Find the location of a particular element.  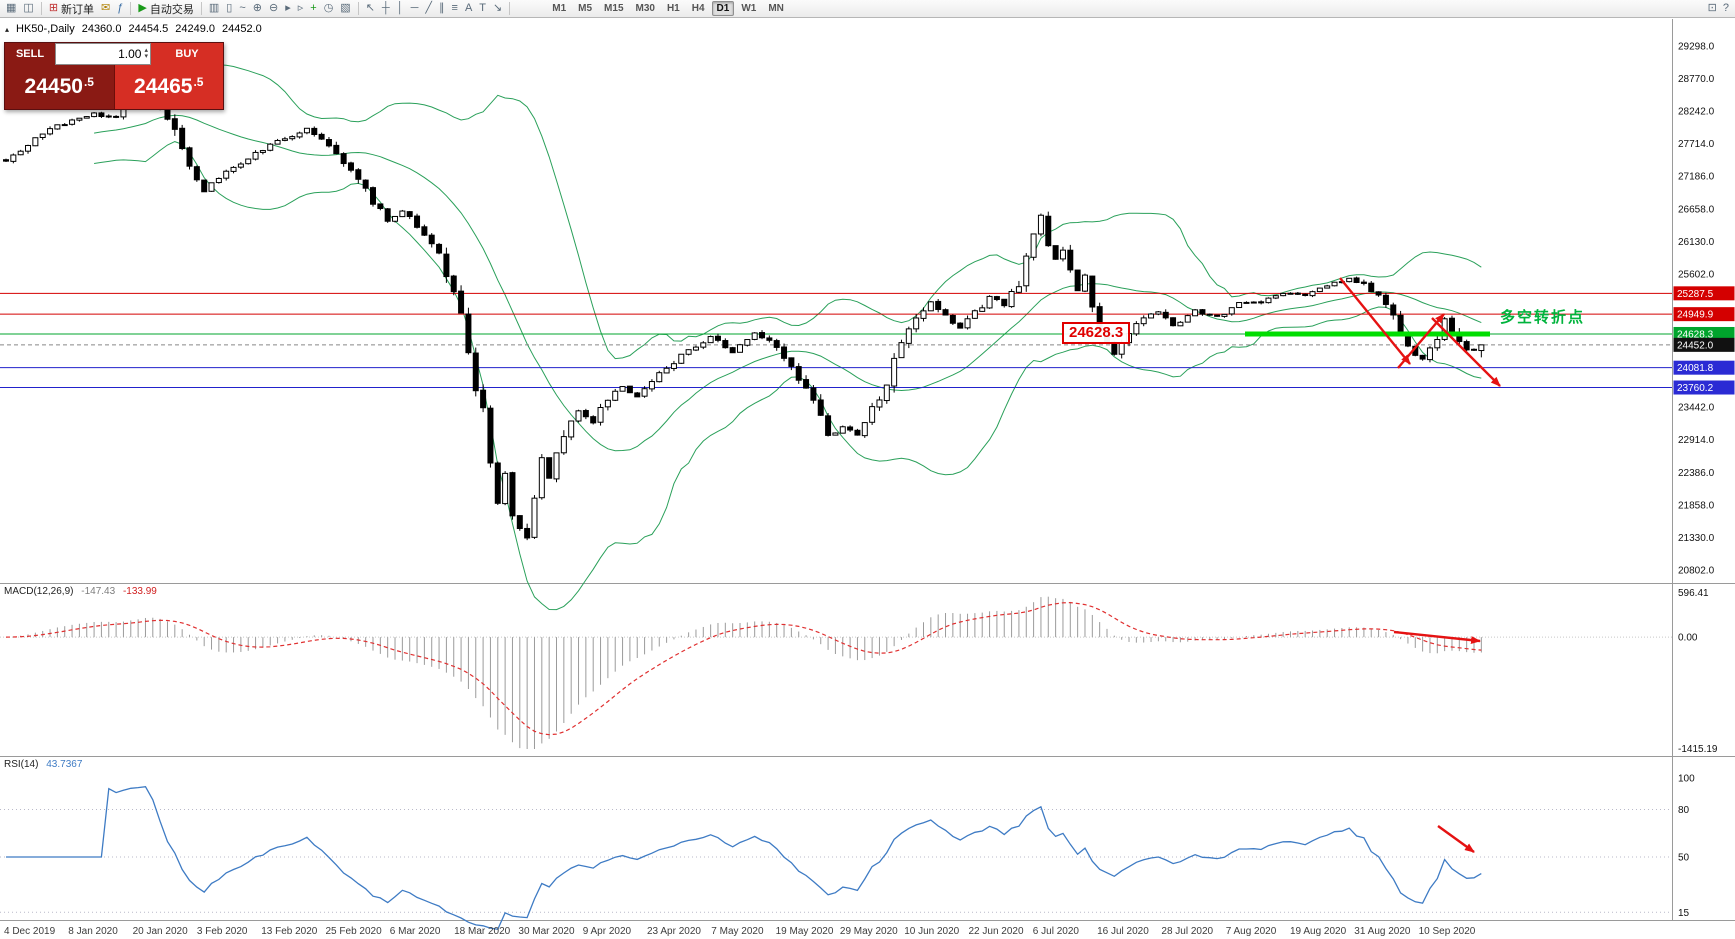

toolbar-icon-group: ▦ ◫ ⊞ 新订单 ✉ ƒ ▶ 自动交易 ▥ ▯ ~ ⊕ ⊖ ▸ ▹ + ◷ ▧ ↖ ┼ │ ─ ╱ ∥ ≡ A T ↘ is located at coordinates (258, 8).